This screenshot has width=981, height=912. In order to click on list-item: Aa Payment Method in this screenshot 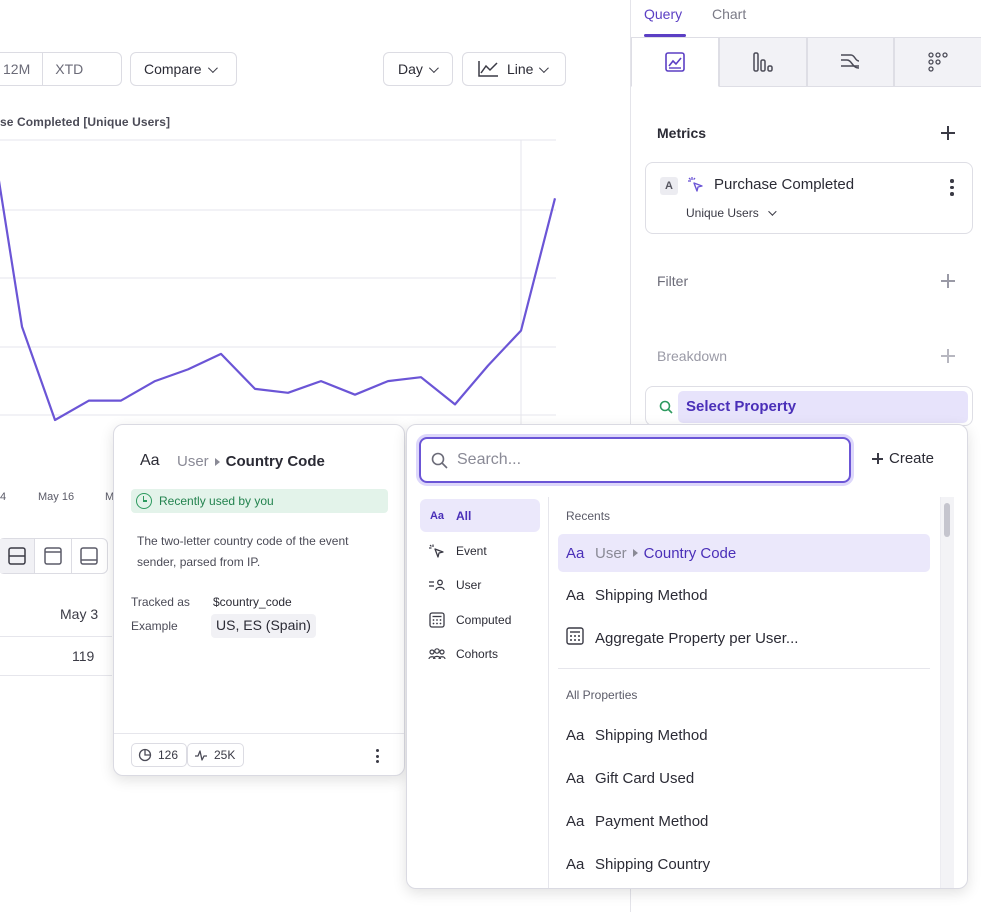, I will do `click(744, 821)`.